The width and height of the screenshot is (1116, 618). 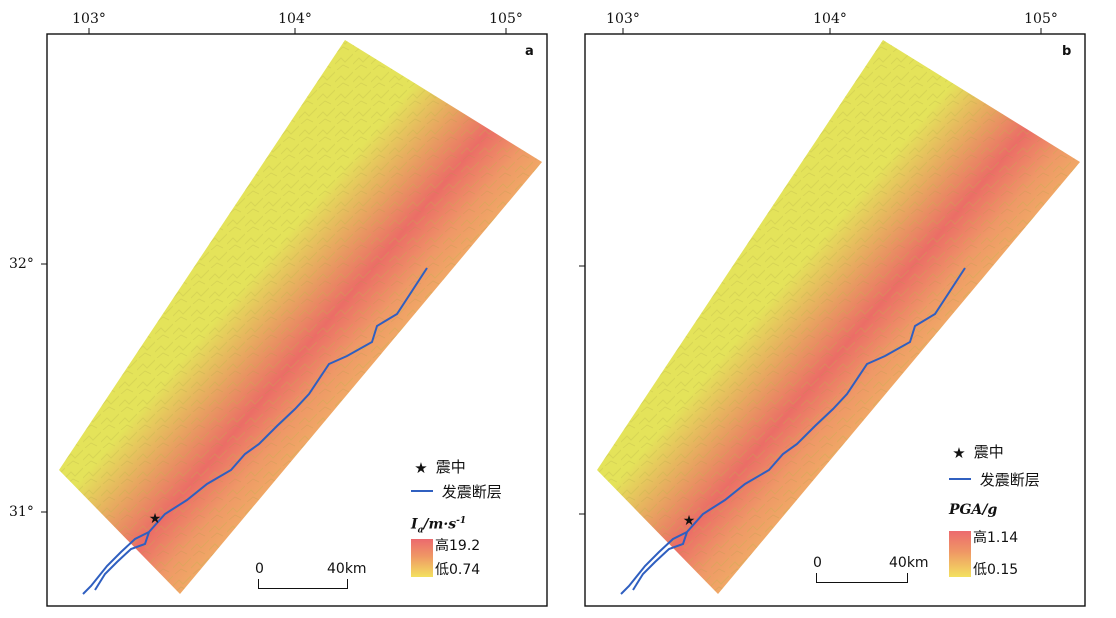 I want to click on lon-label-104-b: 104°, so click(x=830, y=19).